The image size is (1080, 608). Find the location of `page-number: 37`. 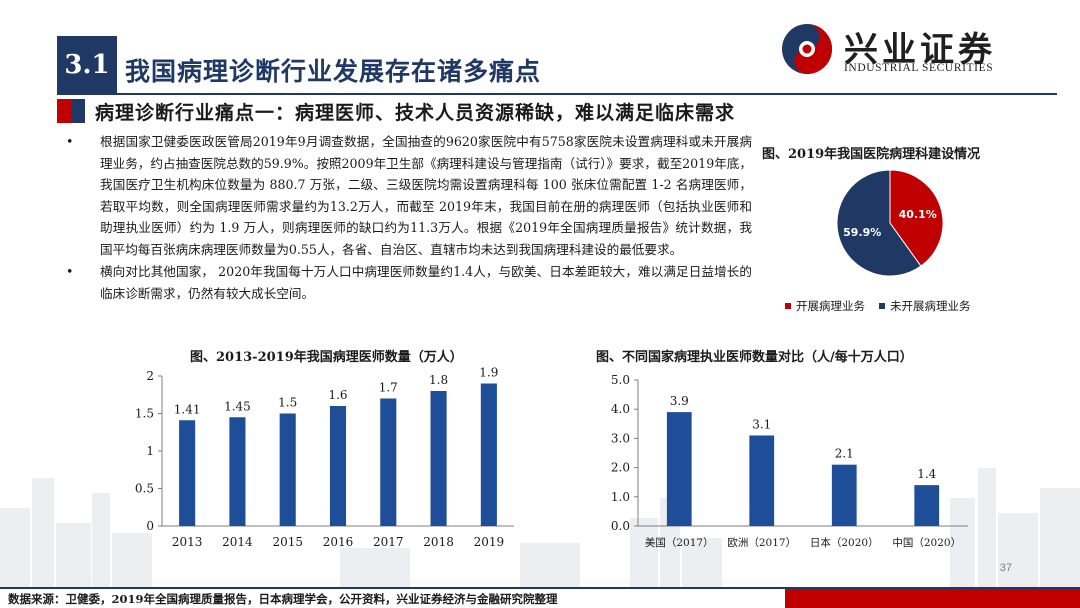

page-number: 37 is located at coordinates (1005, 568).